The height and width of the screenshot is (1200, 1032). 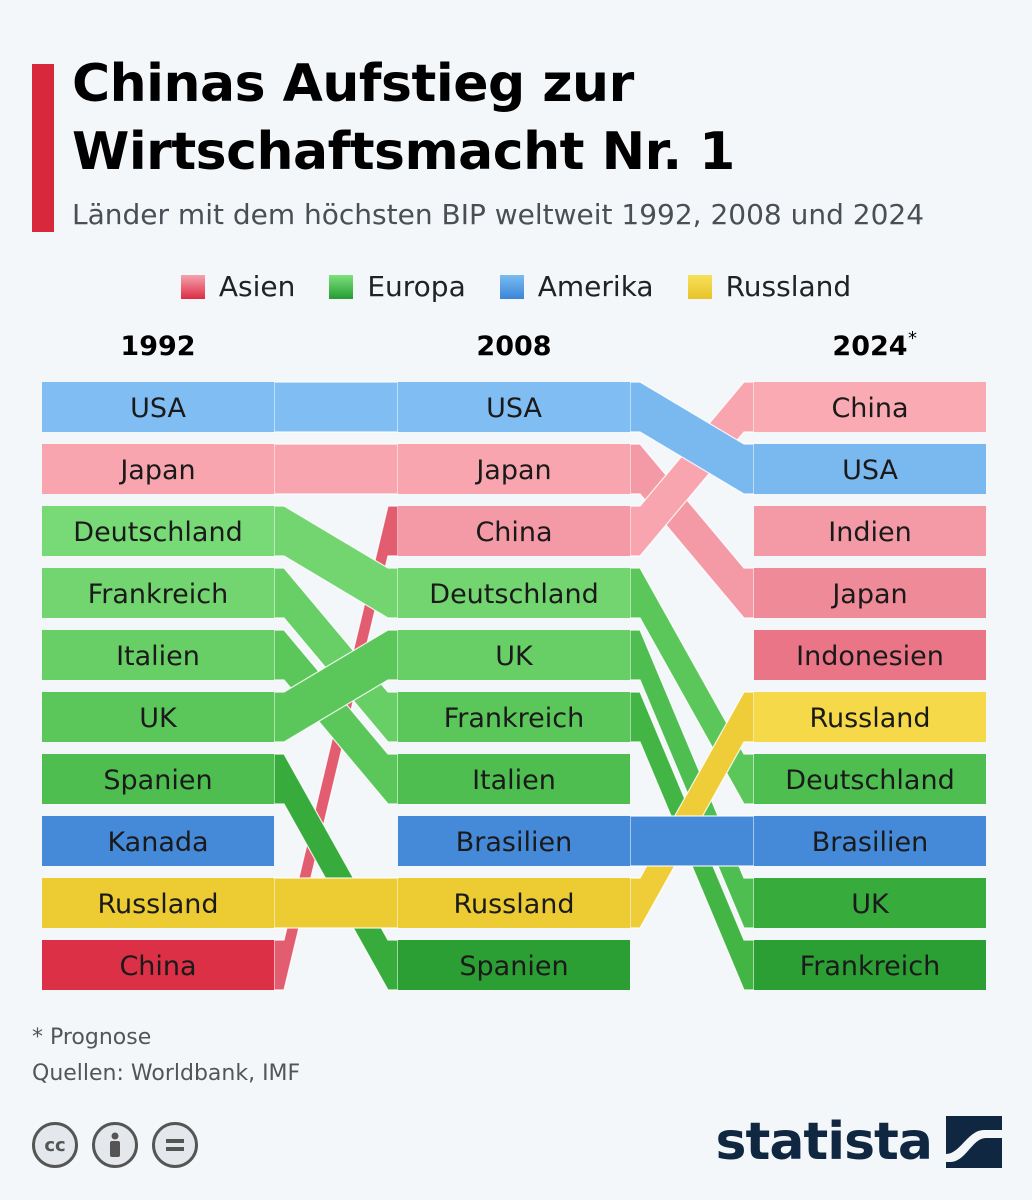 What do you see at coordinates (870, 904) in the screenshot?
I see `bar-label-2024-uk: UK` at bounding box center [870, 904].